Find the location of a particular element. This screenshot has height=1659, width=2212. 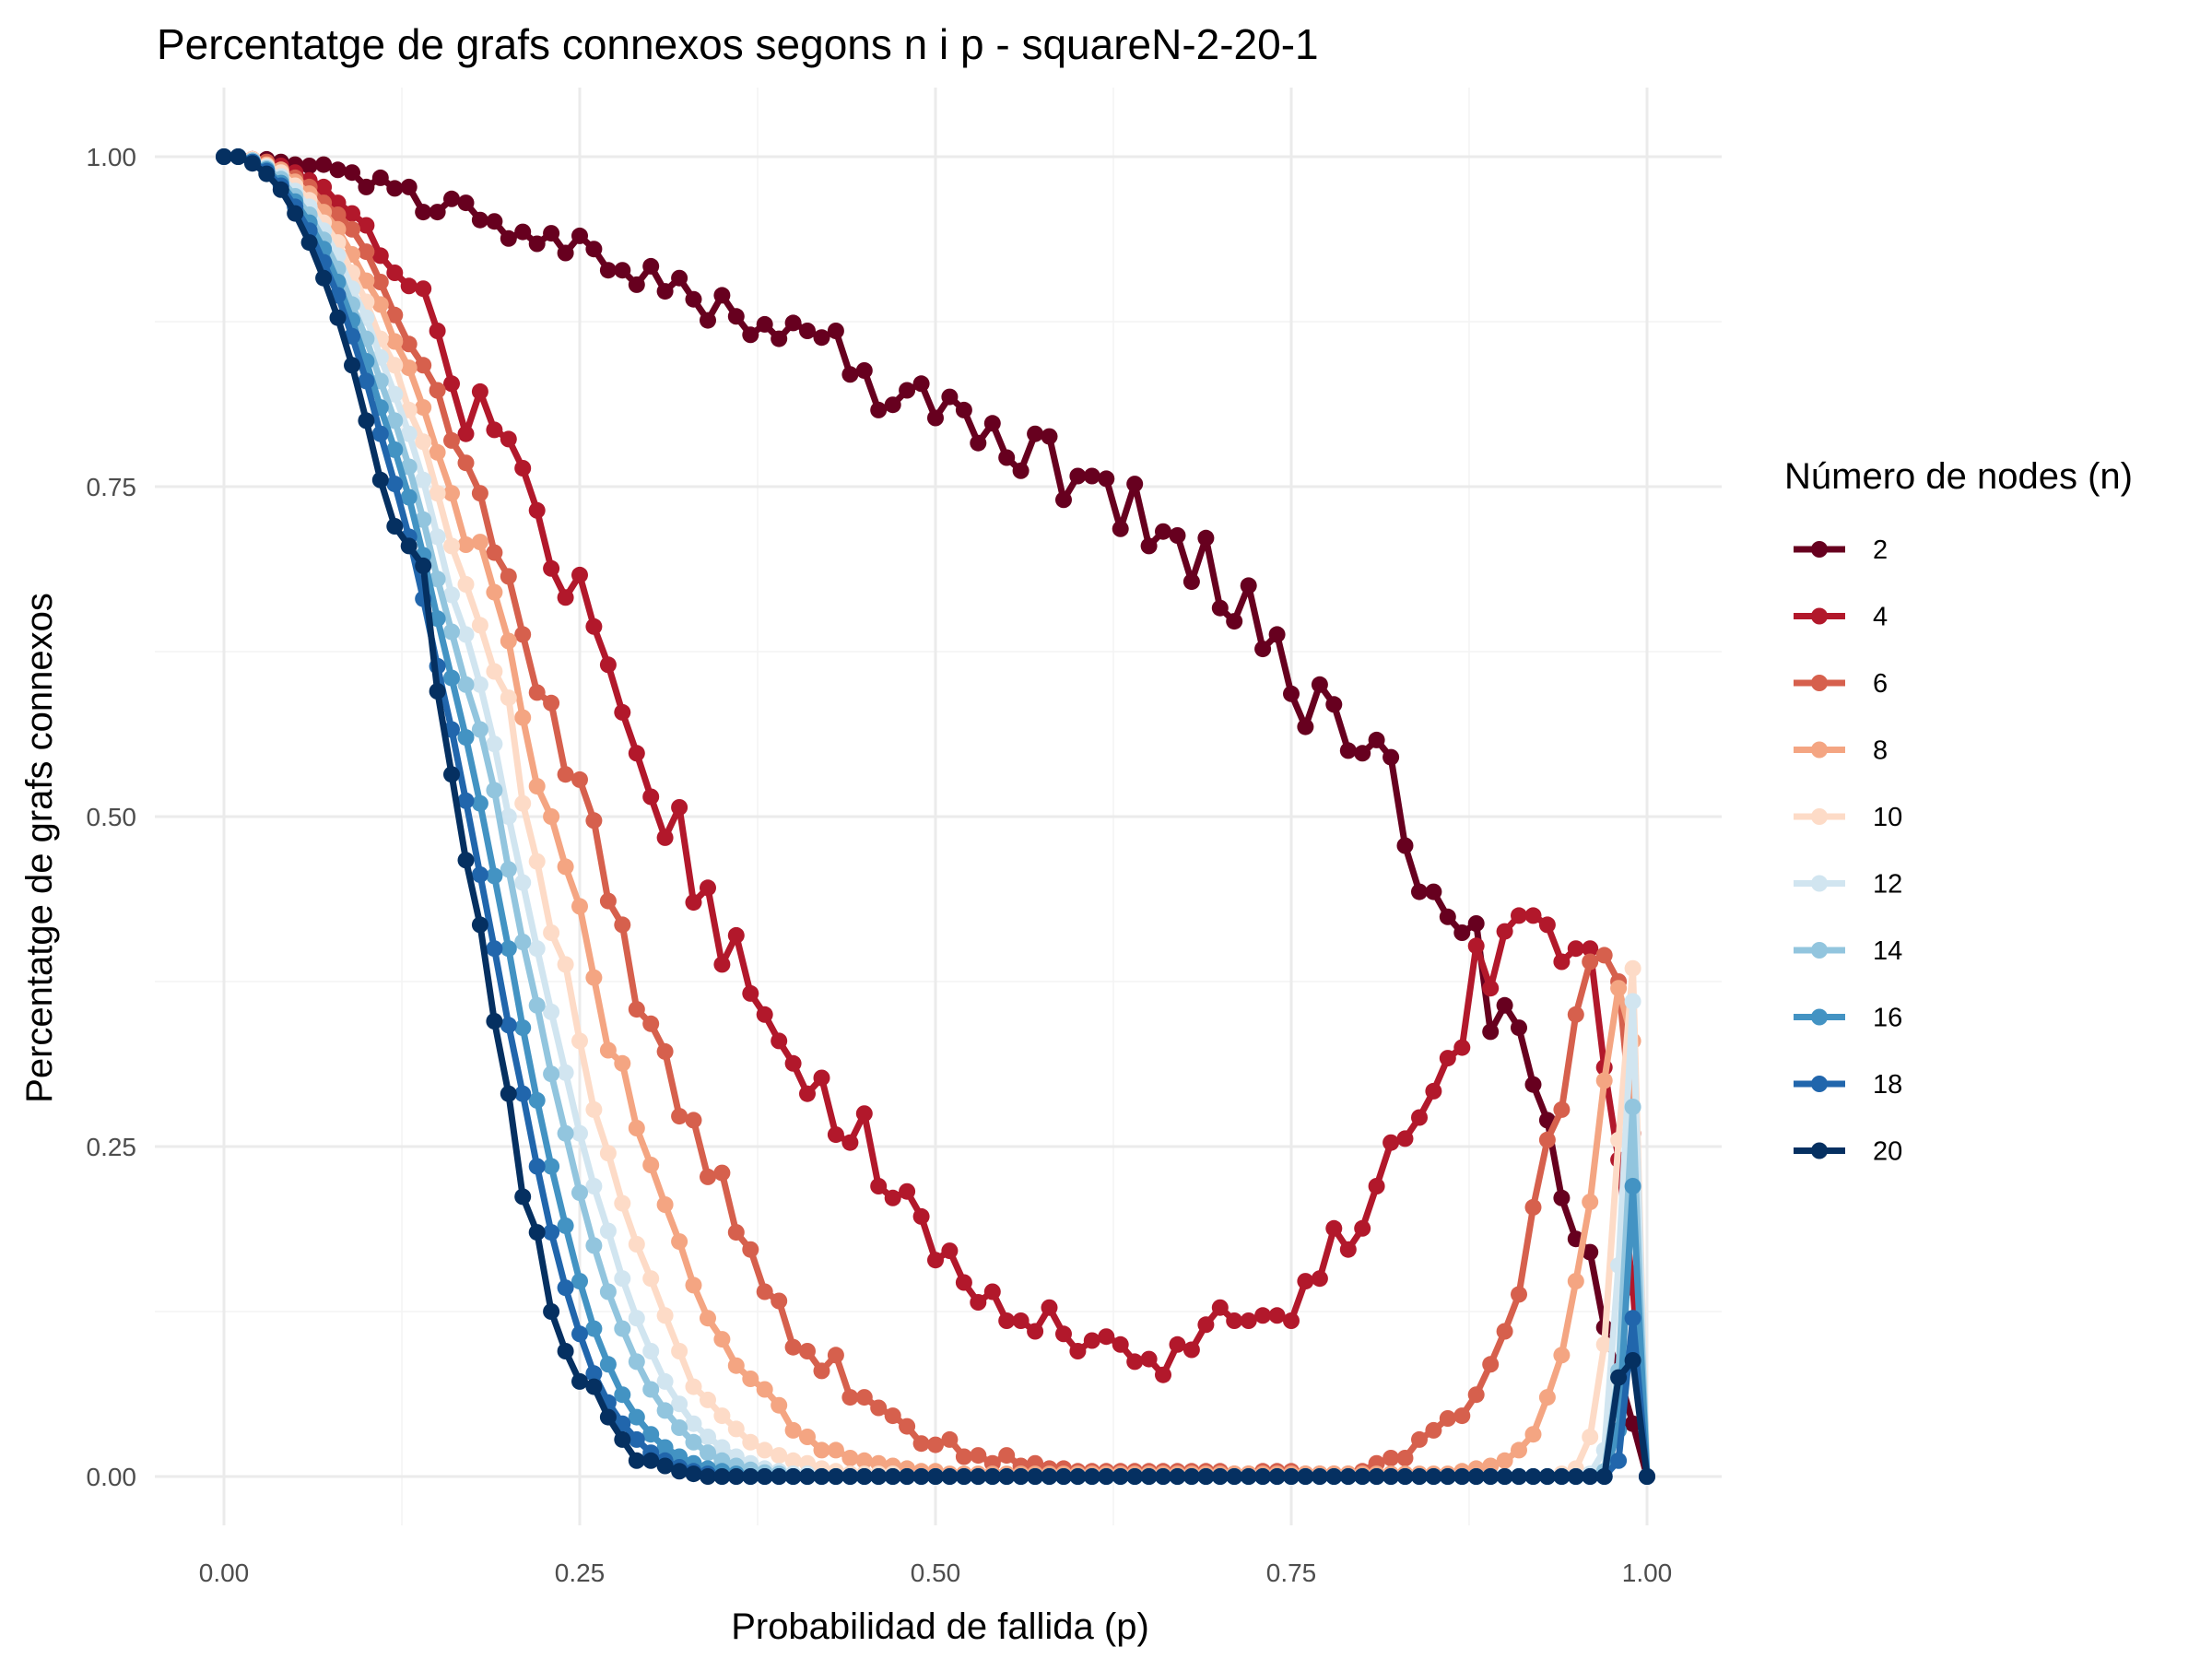

legend-label: 6 is located at coordinates (1880, 684).